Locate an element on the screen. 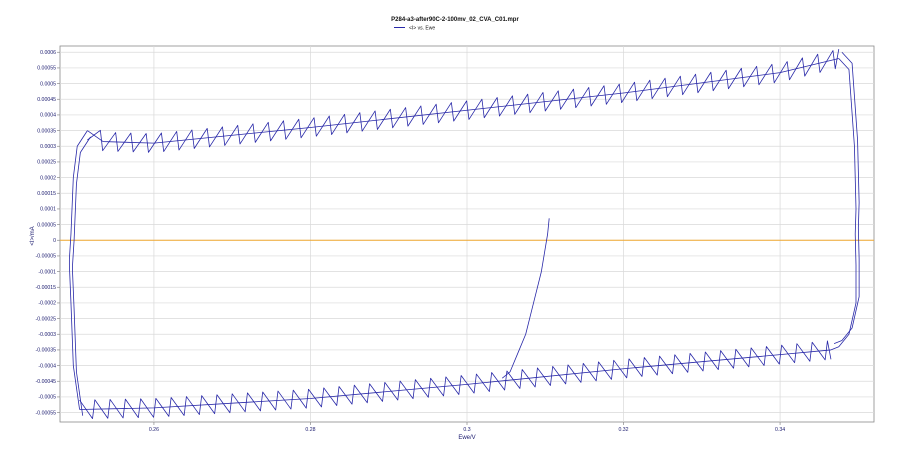  y-tick-label: 0.0003 is located at coordinates (48, 147).